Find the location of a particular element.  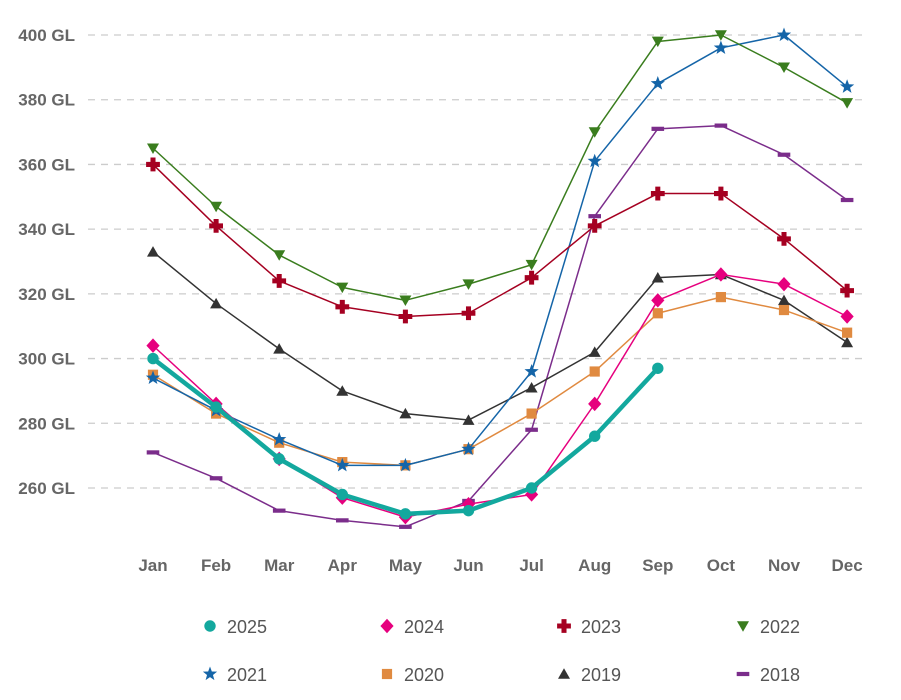

legend-item-2019: 2019 is located at coordinates (589, 675).